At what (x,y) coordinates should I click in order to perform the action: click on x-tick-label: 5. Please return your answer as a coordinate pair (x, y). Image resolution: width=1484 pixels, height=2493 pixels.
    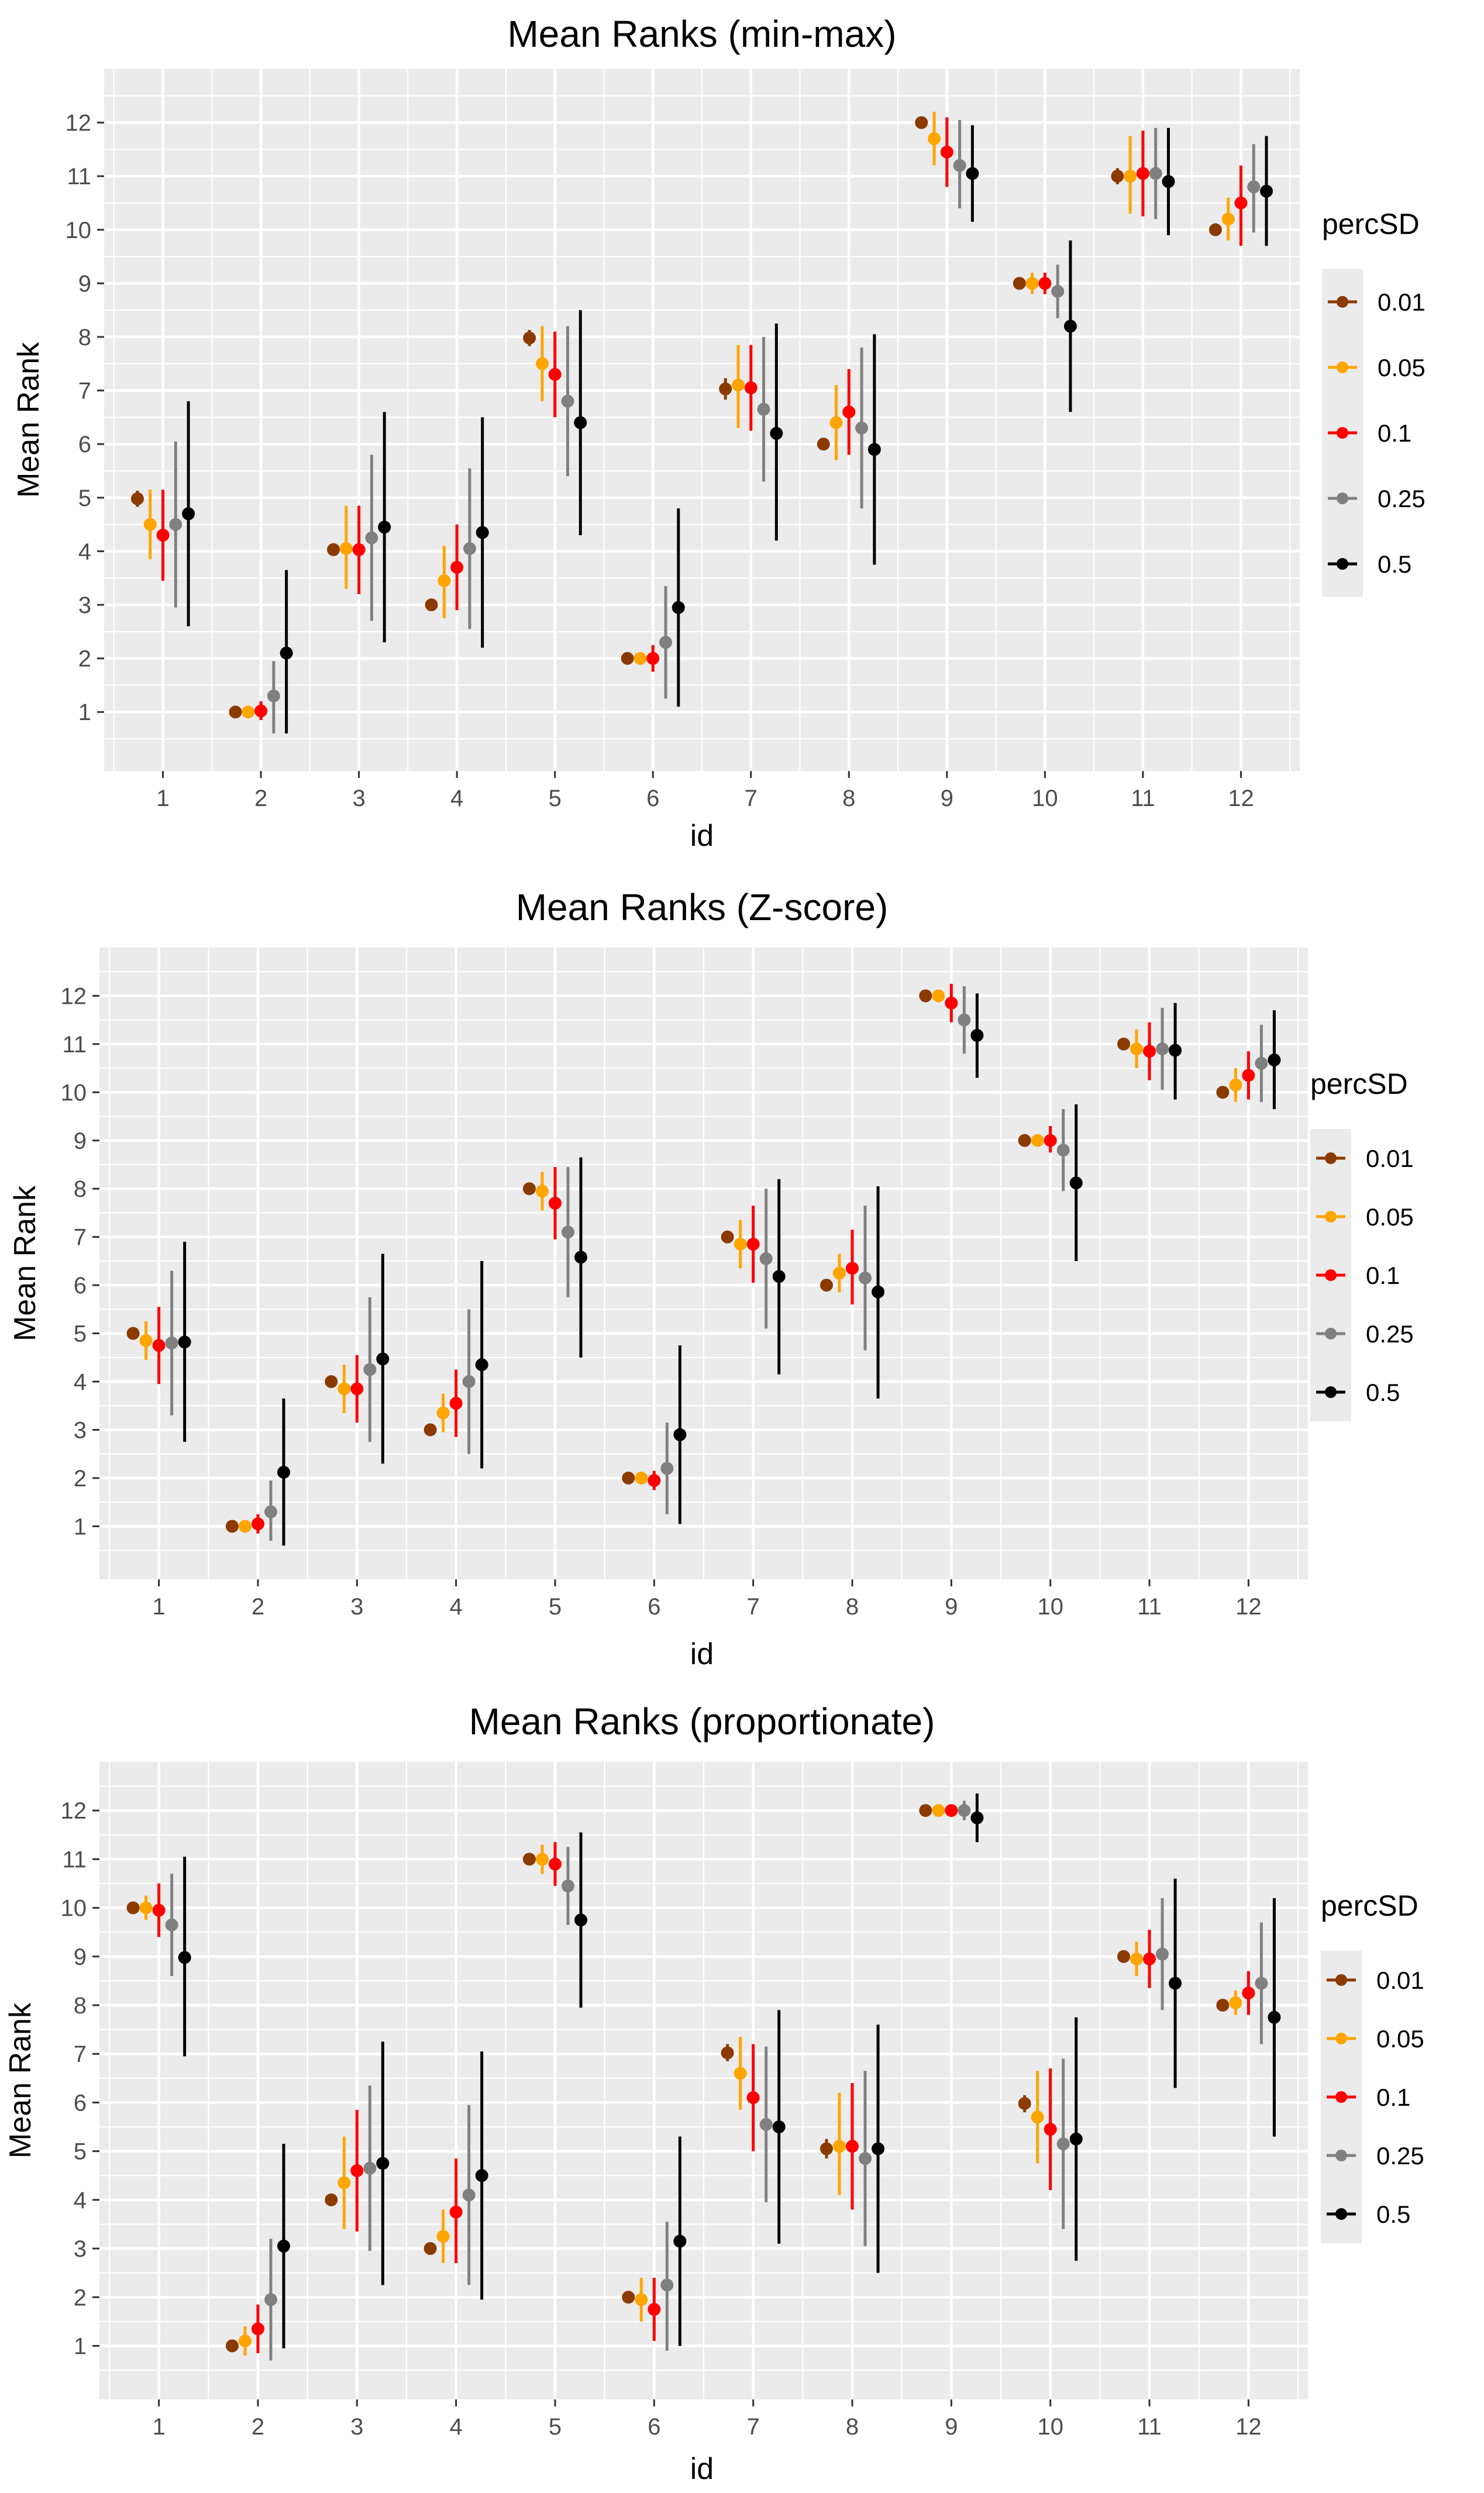
    Looking at the image, I should click on (556, 798).